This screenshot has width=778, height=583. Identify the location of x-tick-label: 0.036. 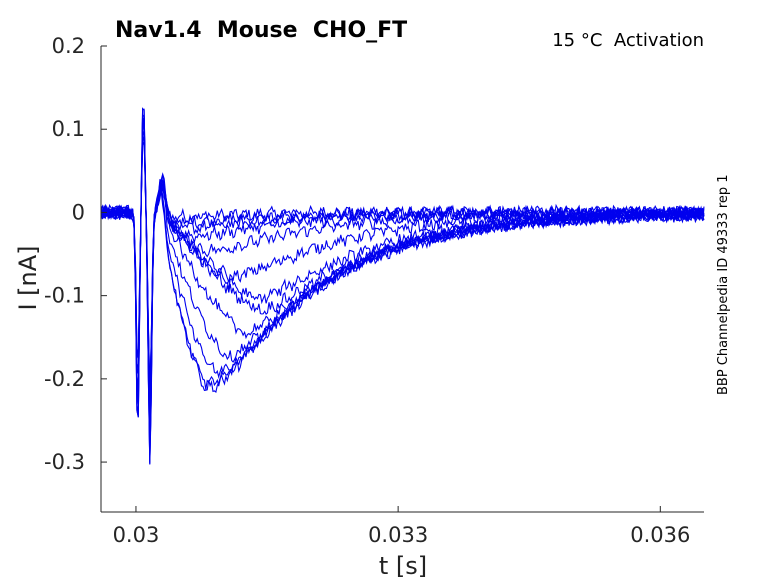
(660, 535).